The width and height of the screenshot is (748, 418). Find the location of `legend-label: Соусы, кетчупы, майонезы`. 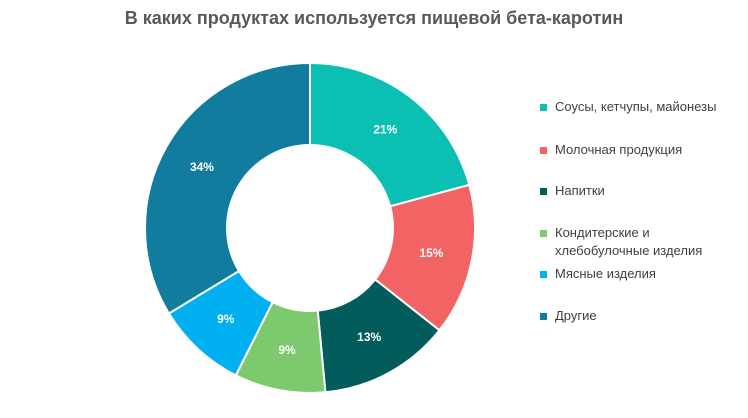

legend-label: Соусы, кетчупы, майонезы is located at coordinates (636, 106).